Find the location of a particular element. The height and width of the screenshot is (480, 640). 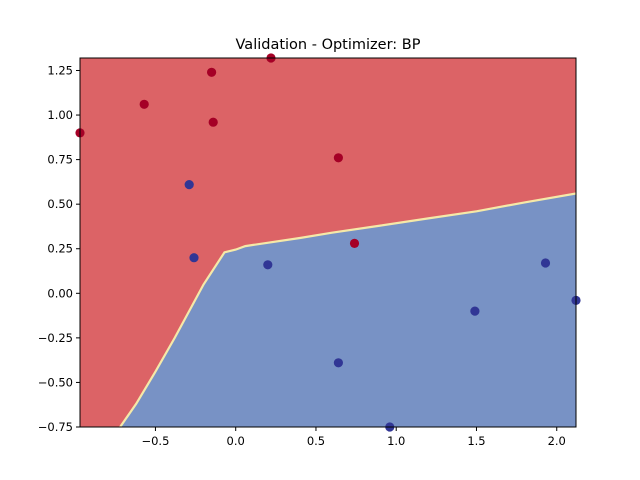

y-tick-label: −0.75 is located at coordinates (55, 427).